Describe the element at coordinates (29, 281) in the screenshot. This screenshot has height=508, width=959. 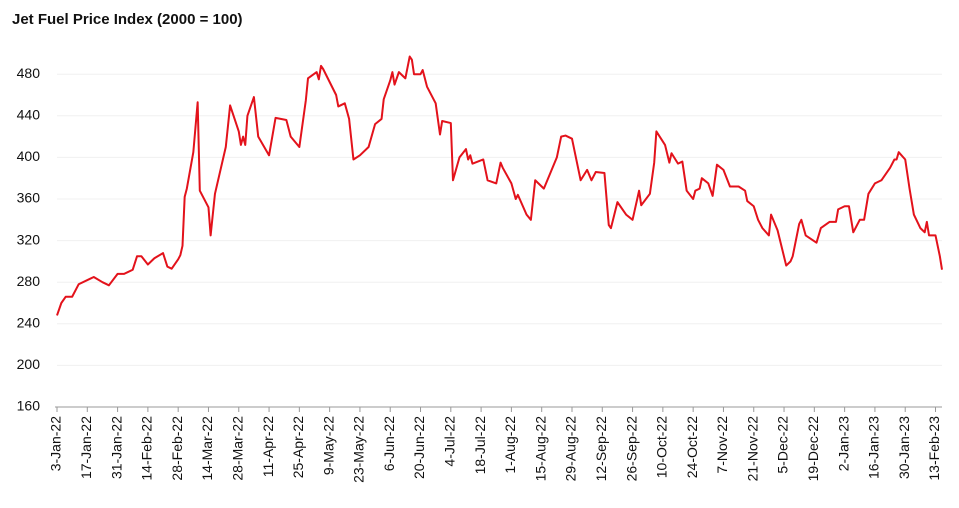
I see `y-tick-label: 280` at that location.